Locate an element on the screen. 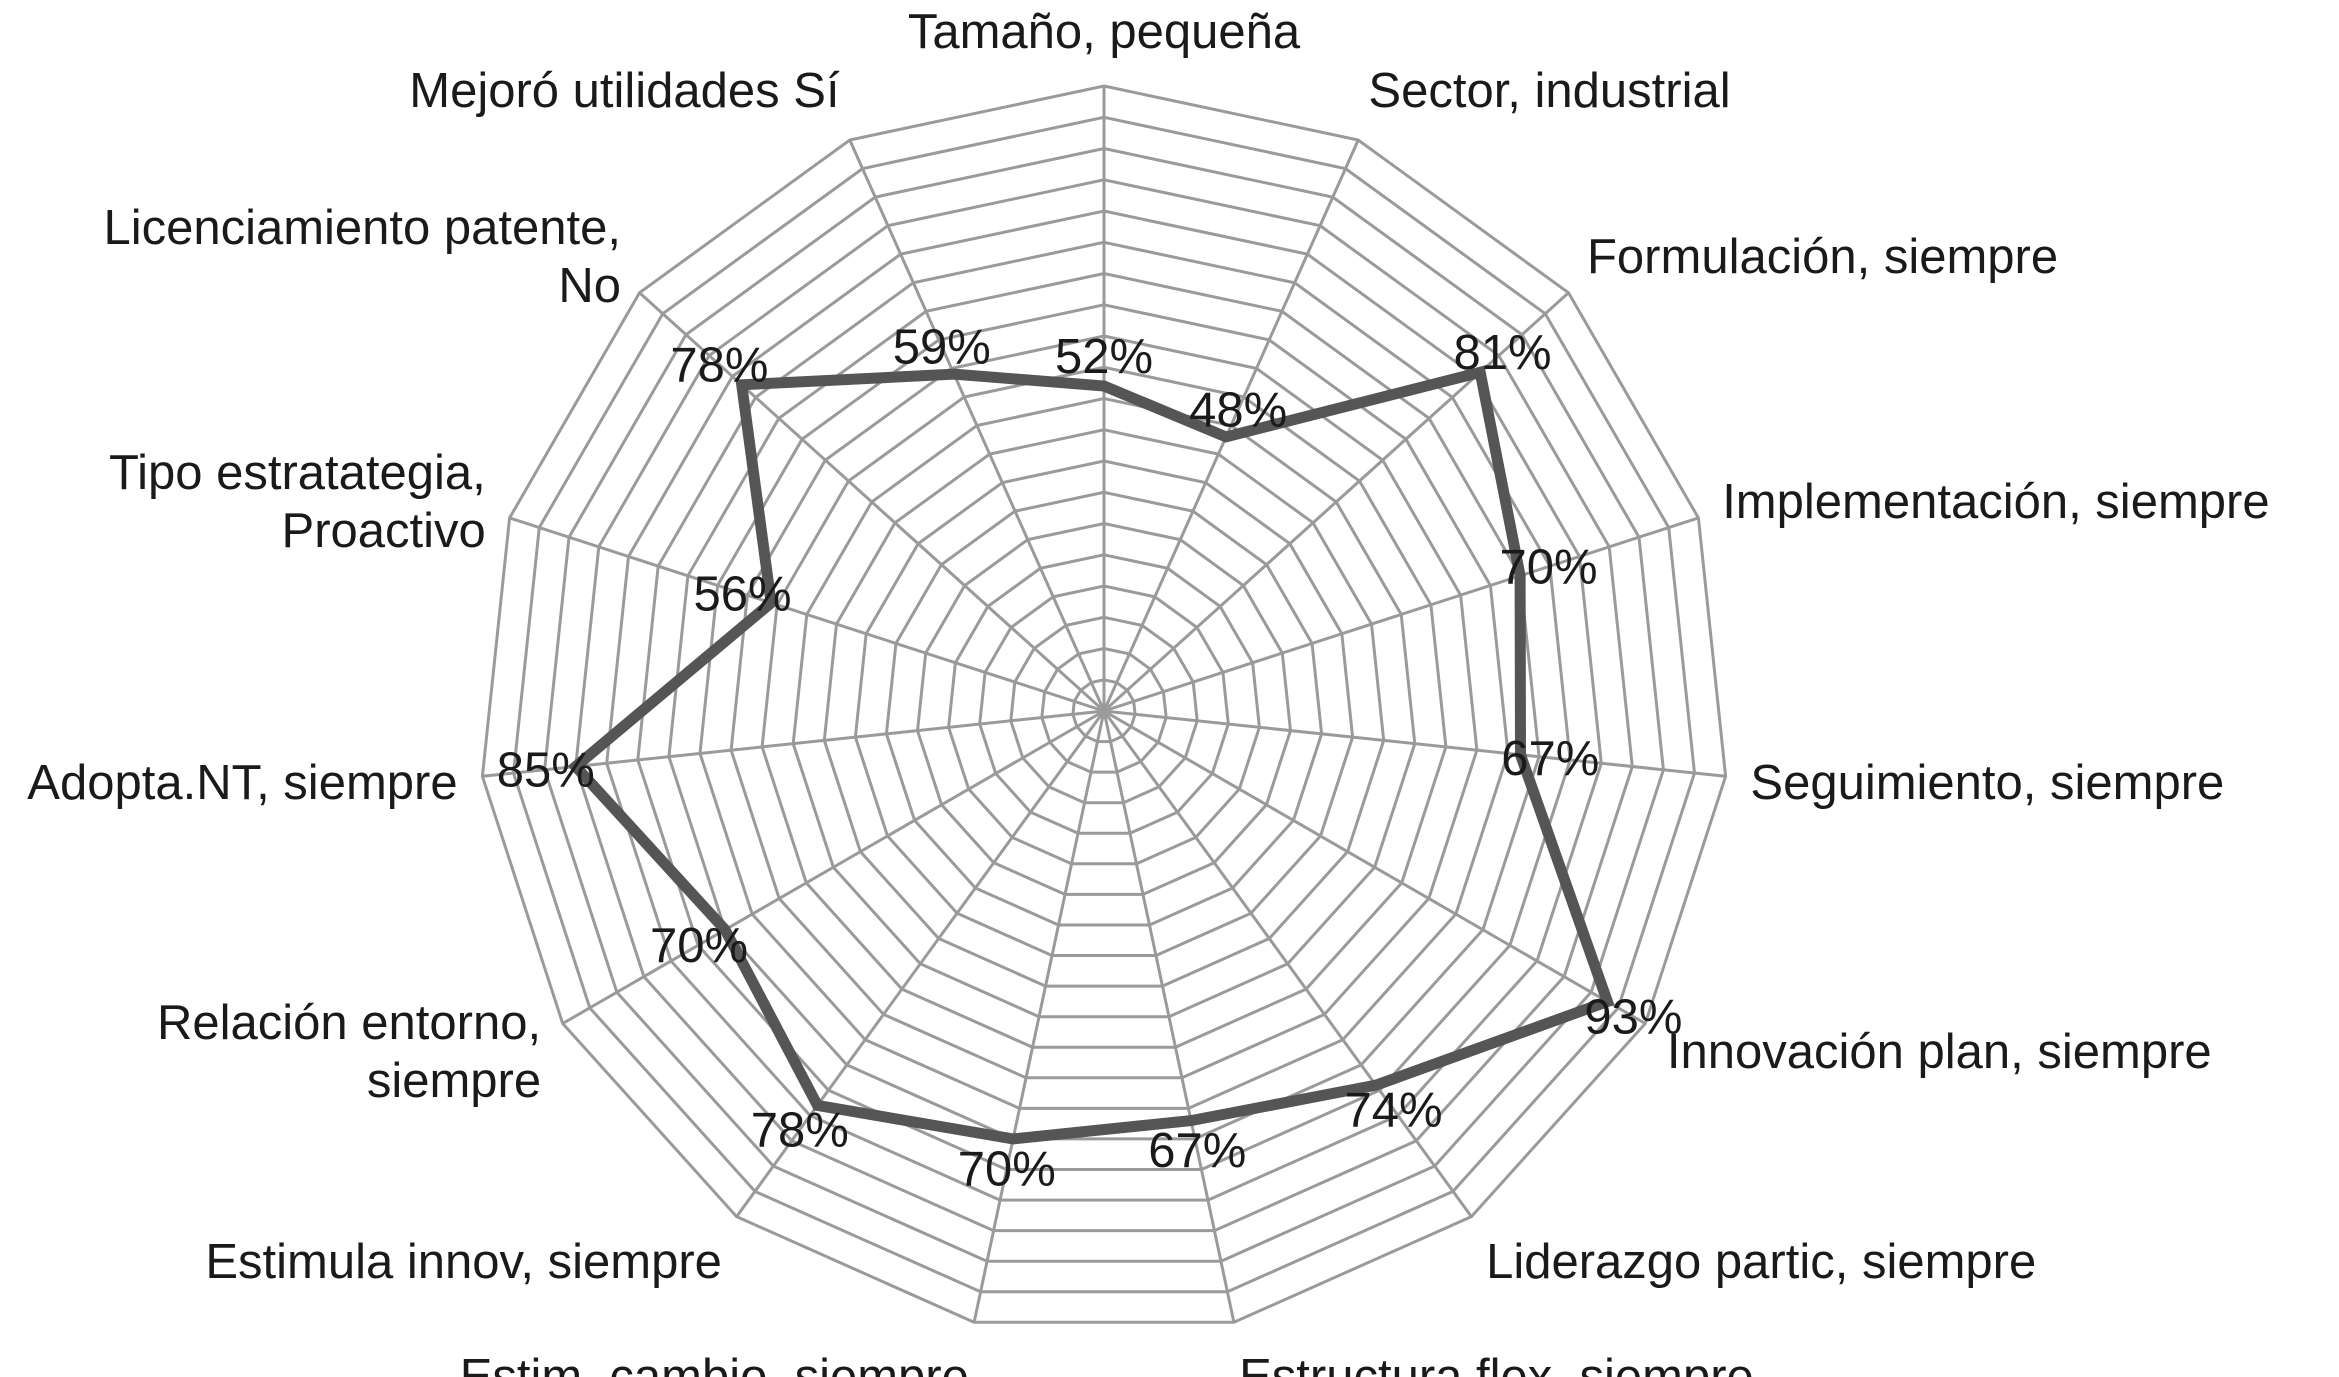 The image size is (2339, 1377). axis-label: Innovación plan, siempre is located at coordinates (1939, 1052).